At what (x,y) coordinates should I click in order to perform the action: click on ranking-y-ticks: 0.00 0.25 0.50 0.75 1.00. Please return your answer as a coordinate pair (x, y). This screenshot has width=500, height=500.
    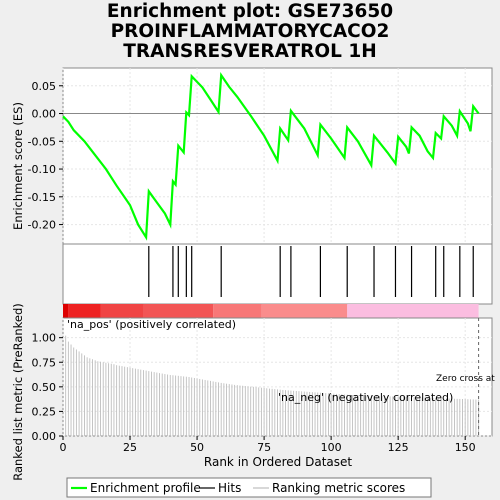
    Looking at the image, I should click on (47, 387).